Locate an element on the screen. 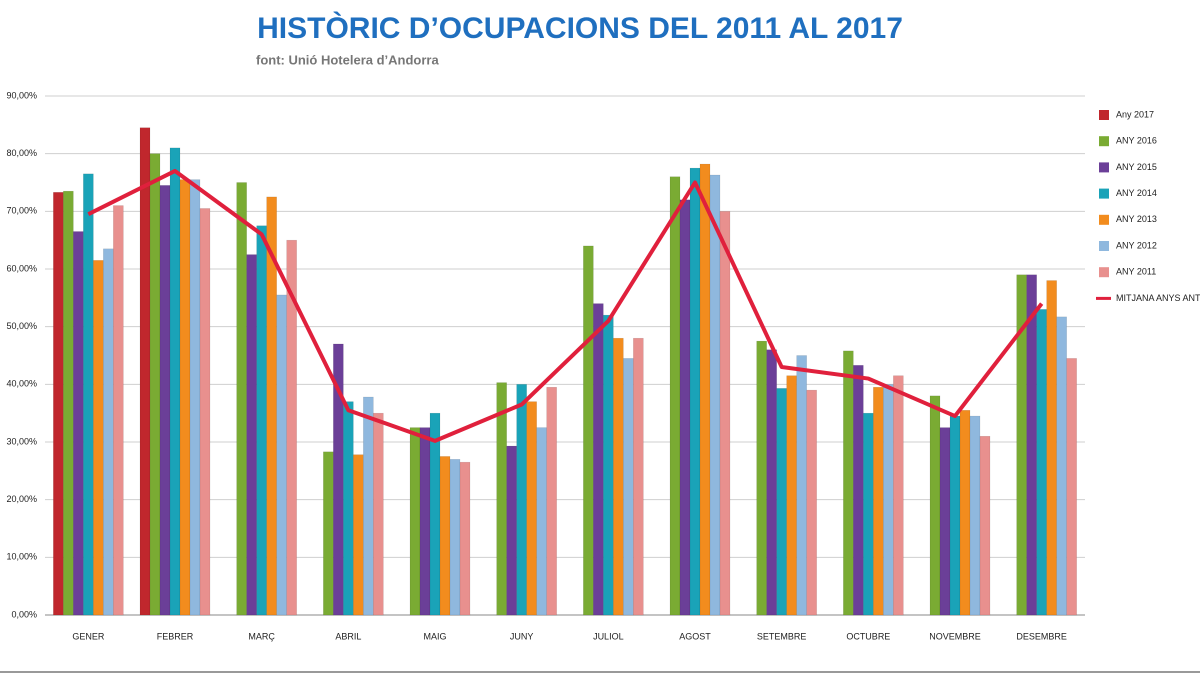 The height and width of the screenshot is (675, 1200). legend-label: Any 2017 is located at coordinates (1135, 114).